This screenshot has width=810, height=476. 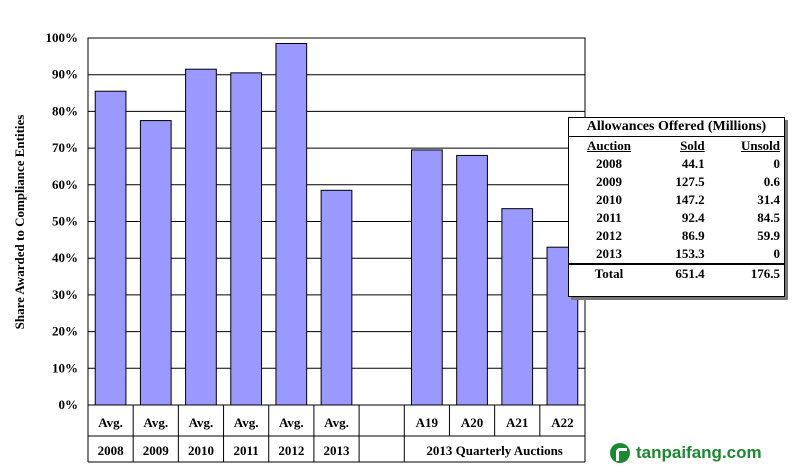 What do you see at coordinates (65, 294) in the screenshot?
I see `y-tick-label: 30%` at bounding box center [65, 294].